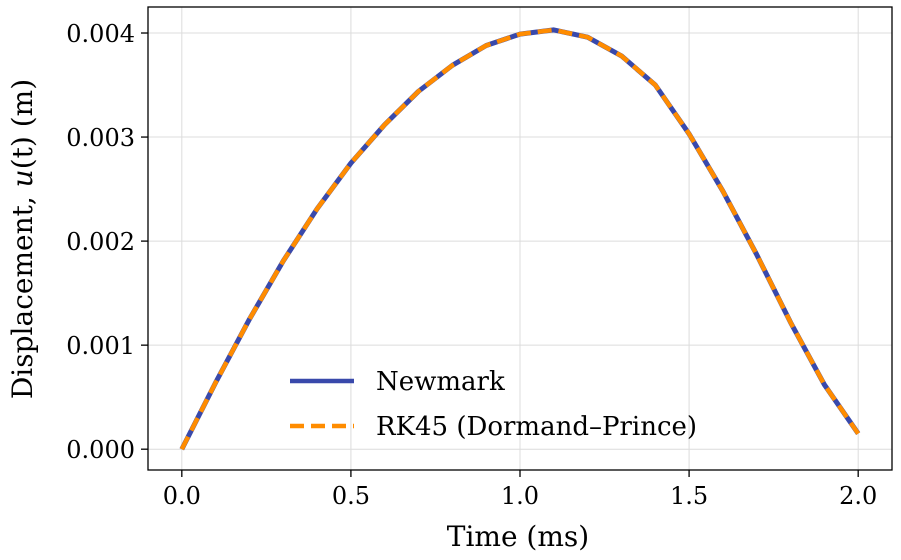  I want to click on y-tick-label: 0.000, so click(100, 450).